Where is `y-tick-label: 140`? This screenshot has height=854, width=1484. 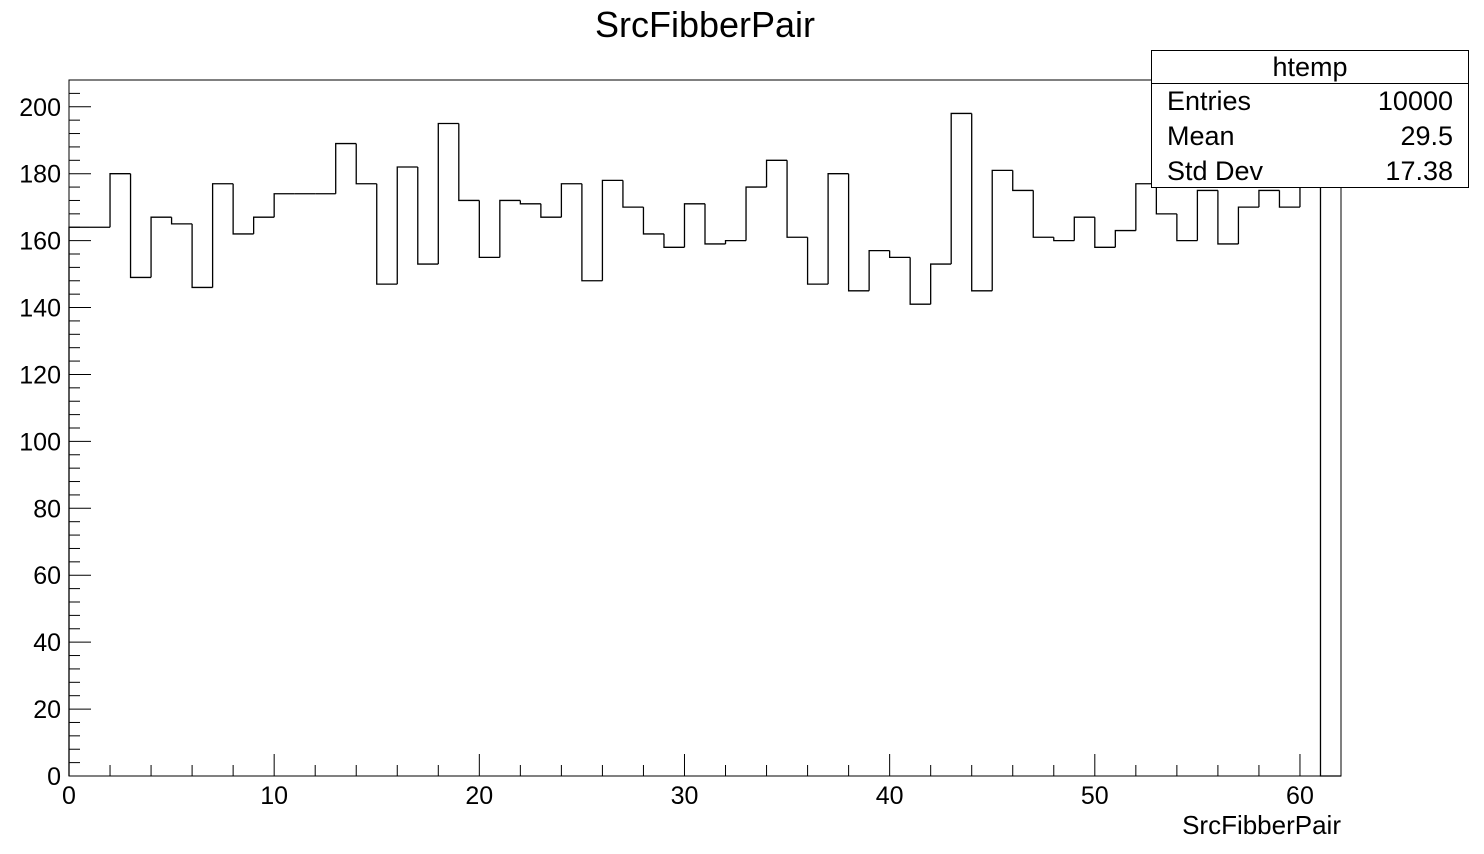
y-tick-label: 140 is located at coordinates (40, 309).